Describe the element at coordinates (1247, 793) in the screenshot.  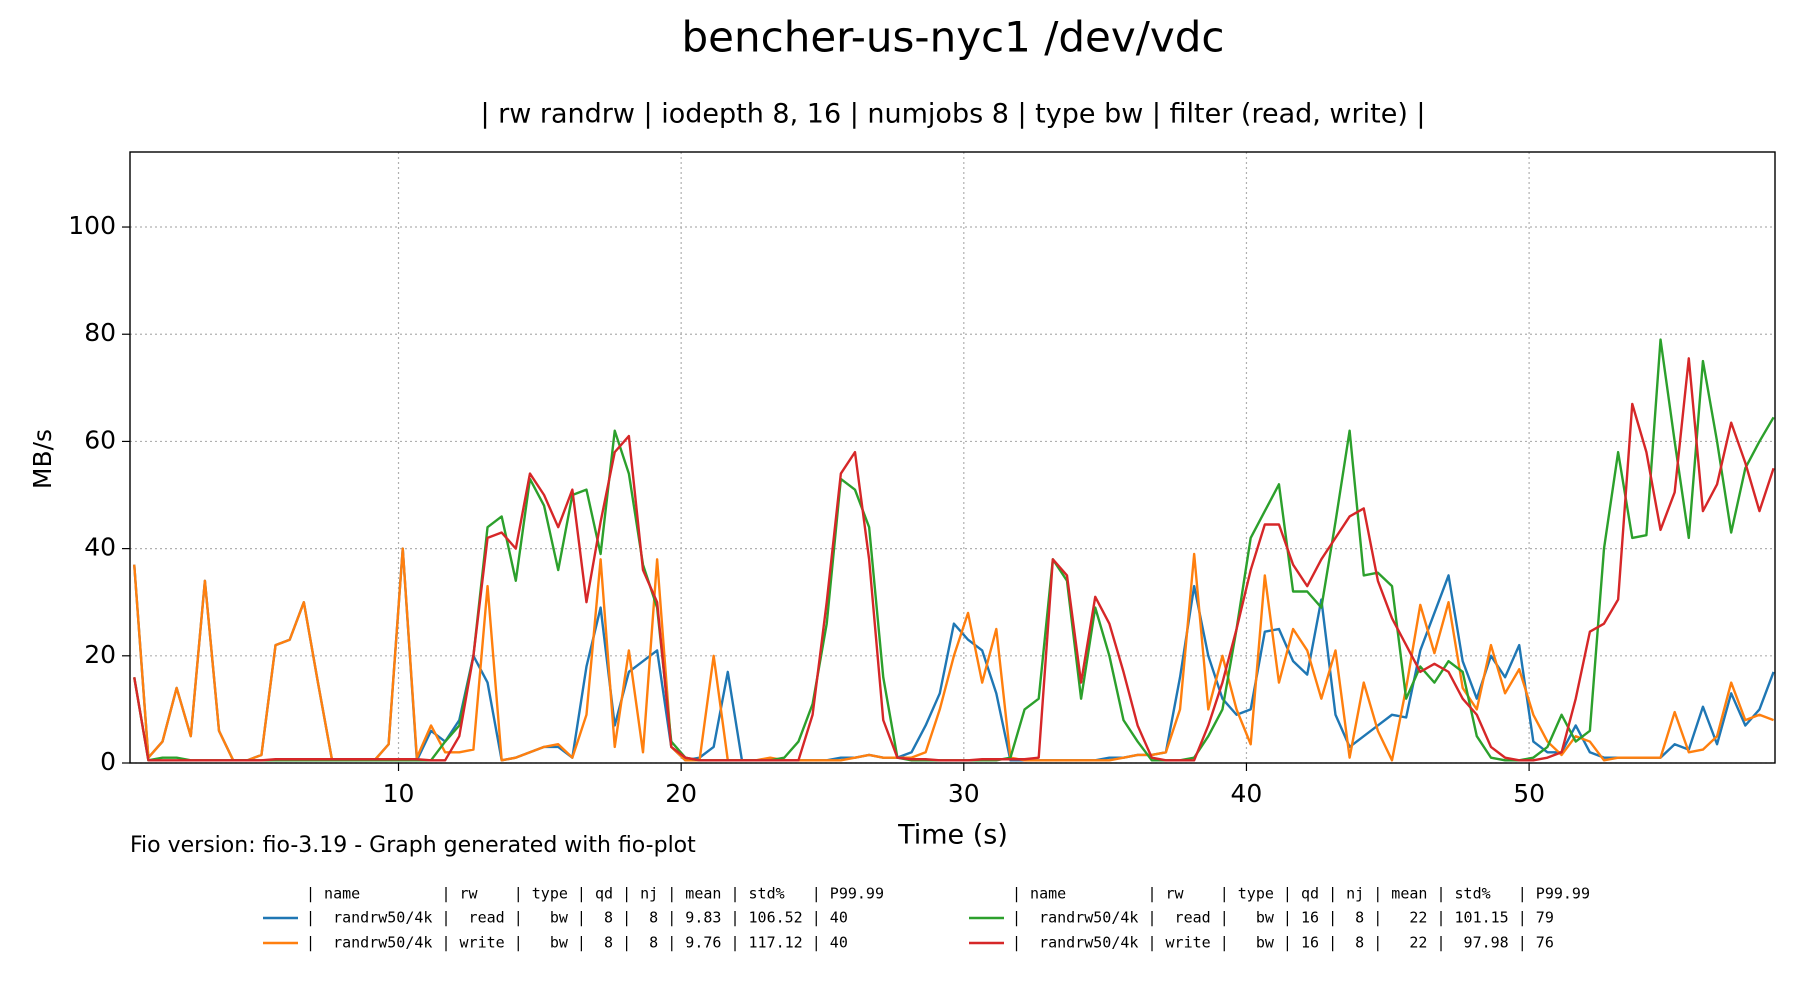
I see `x-tick-label: 40` at that location.